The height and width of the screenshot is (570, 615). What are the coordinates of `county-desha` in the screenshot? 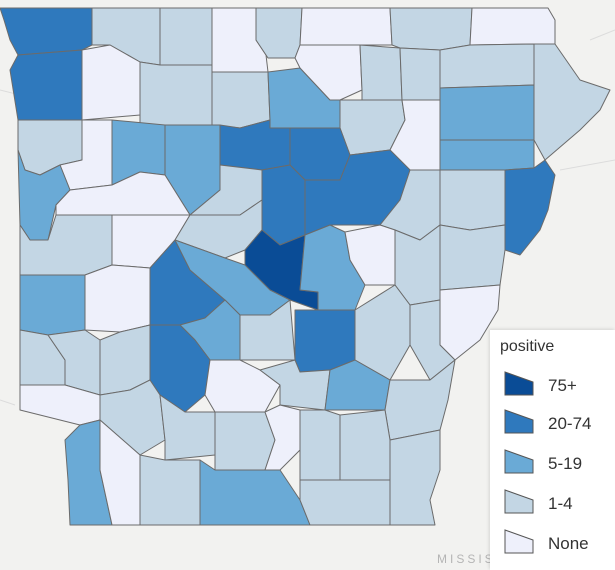 It's located at (420, 400).